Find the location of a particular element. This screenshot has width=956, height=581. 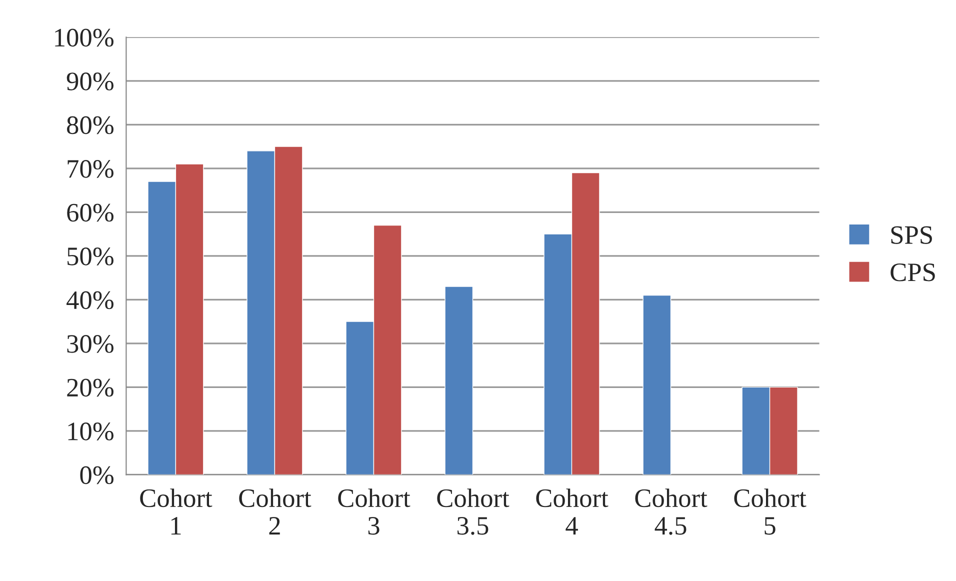

x-tick-label: Cohort 4 is located at coordinates (572, 511).